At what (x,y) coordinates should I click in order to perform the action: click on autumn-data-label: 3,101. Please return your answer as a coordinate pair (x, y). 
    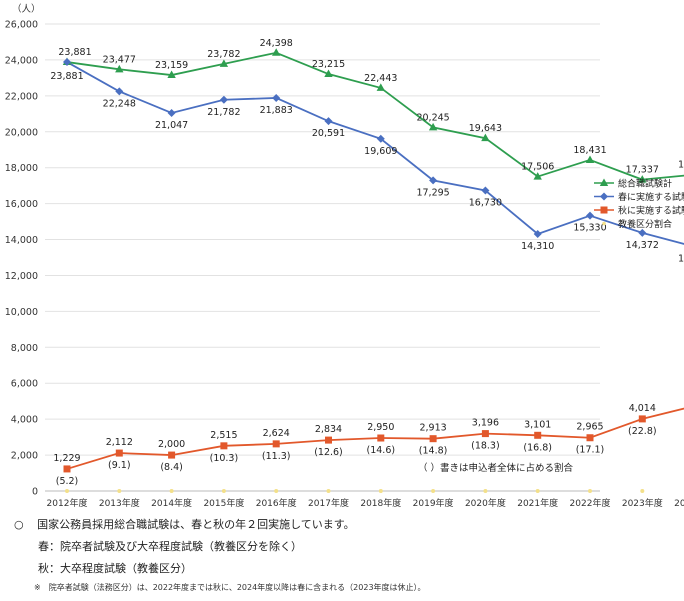
    Looking at the image, I should click on (537, 424).